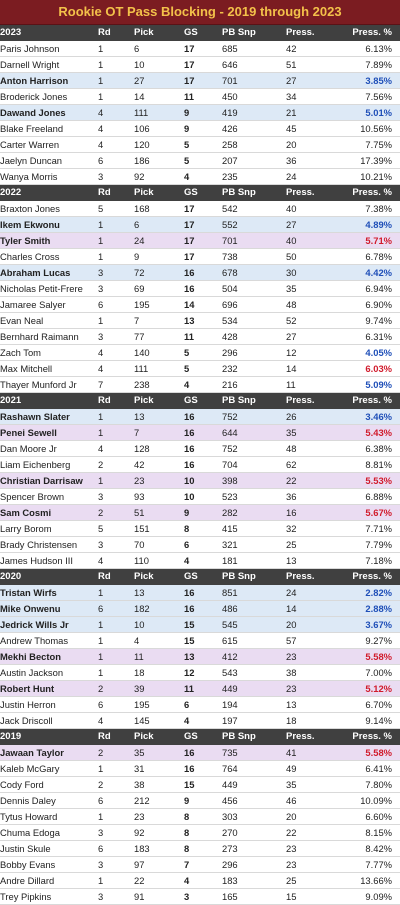 The image size is (400, 905). I want to click on pressures-cell: 13, so click(312, 704).